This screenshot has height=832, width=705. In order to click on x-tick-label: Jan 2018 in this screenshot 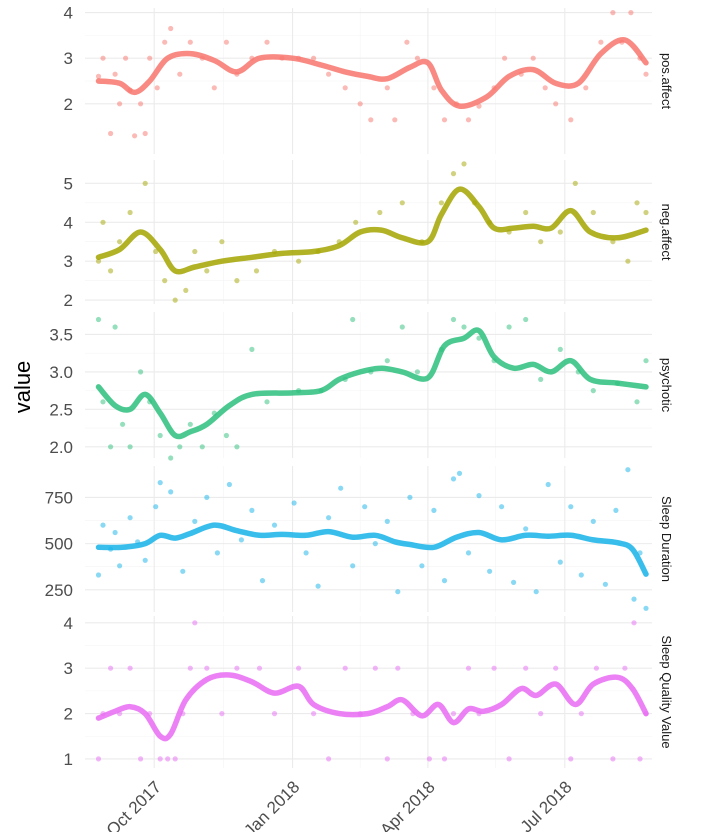, I will do `click(271, 804)`.